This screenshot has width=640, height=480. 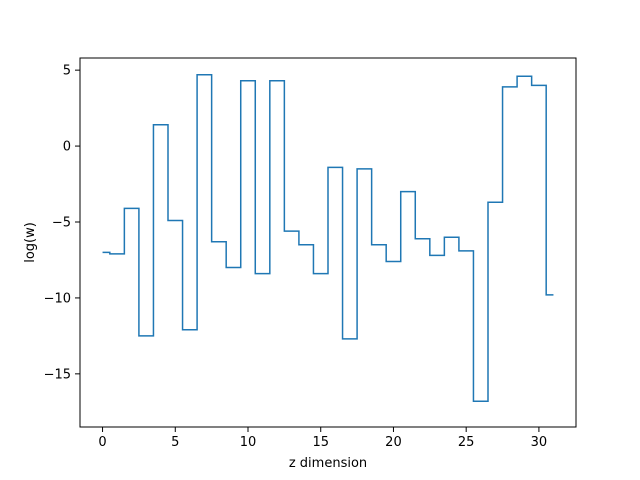 I want to click on x-tick-label: 30, so click(x=539, y=442).